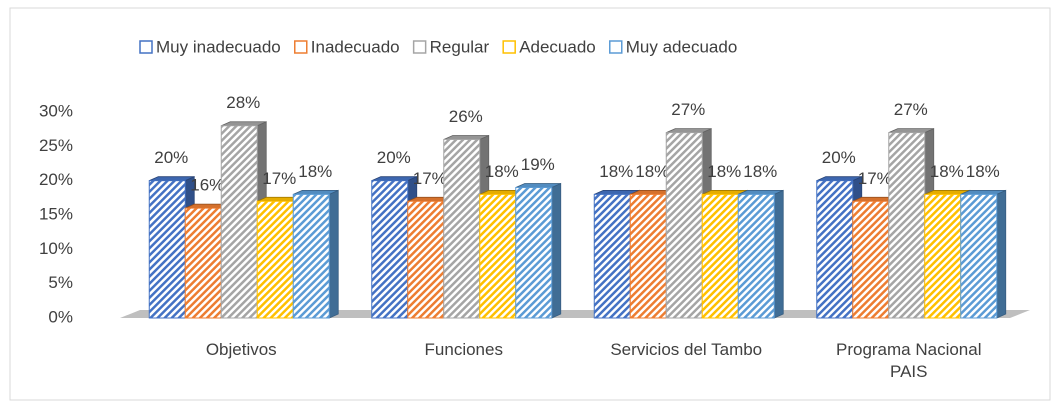 The image size is (1062, 405). What do you see at coordinates (355, 46) in the screenshot?
I see `legend-label: Inadecuado` at bounding box center [355, 46].